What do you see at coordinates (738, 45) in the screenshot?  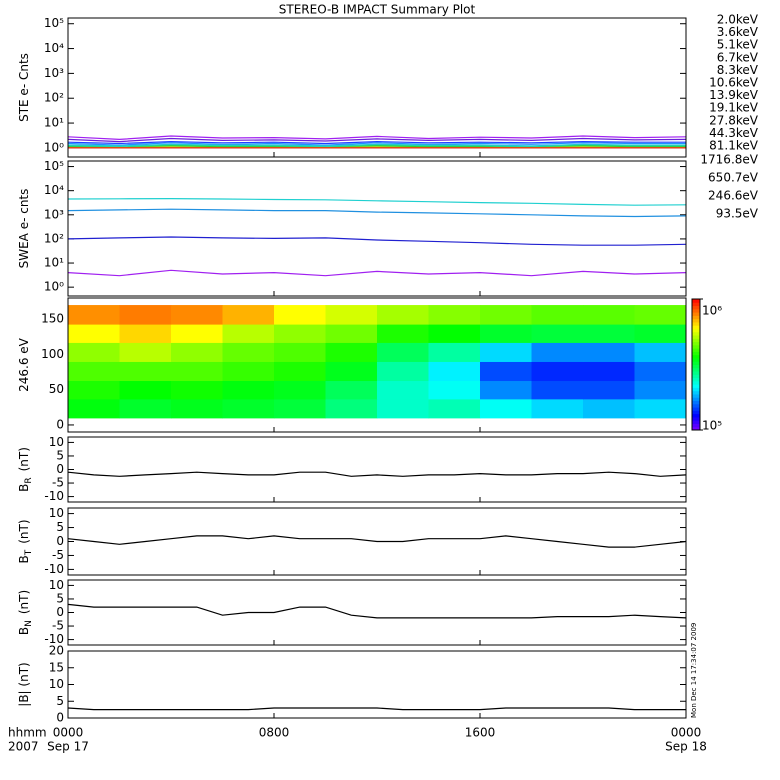 I see `legend-label: 5.1keV` at bounding box center [738, 45].